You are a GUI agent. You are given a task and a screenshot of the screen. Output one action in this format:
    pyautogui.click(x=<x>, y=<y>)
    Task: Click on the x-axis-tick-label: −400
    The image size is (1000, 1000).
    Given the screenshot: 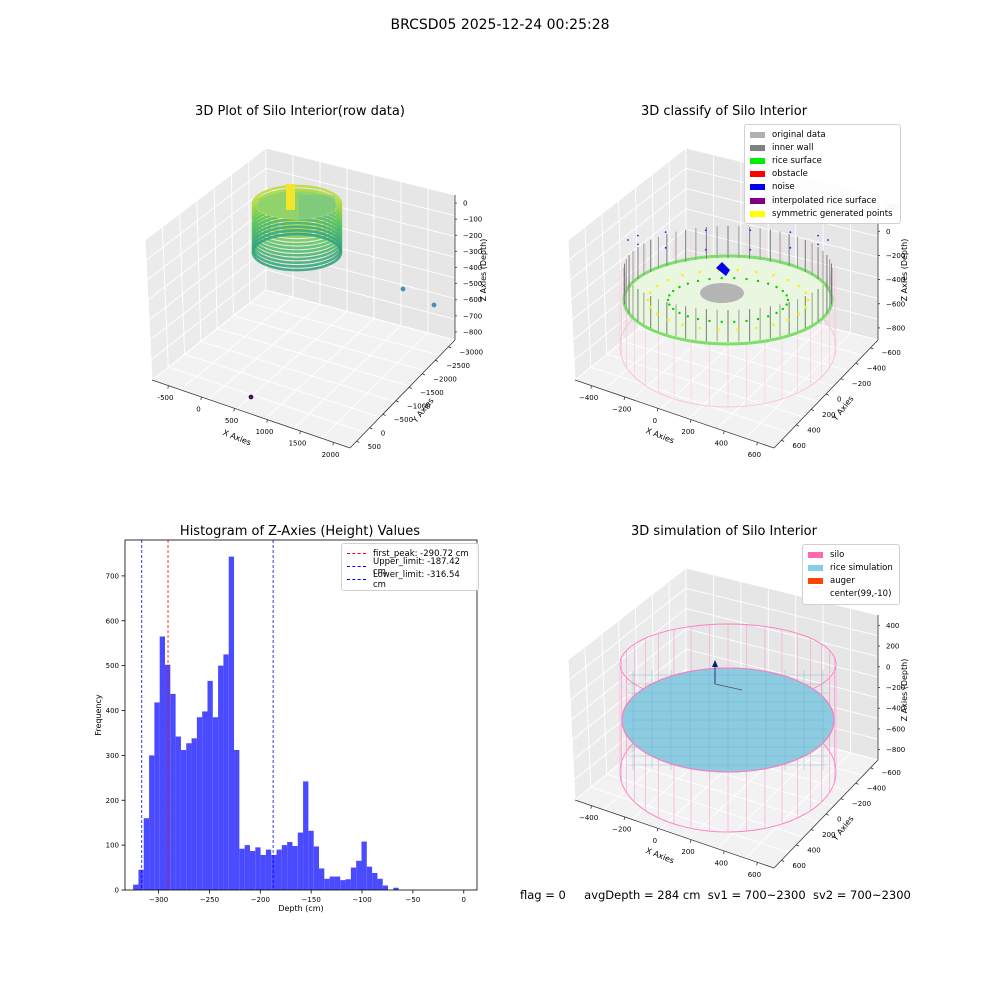 What is the action you would take?
    pyautogui.click(x=588, y=398)
    